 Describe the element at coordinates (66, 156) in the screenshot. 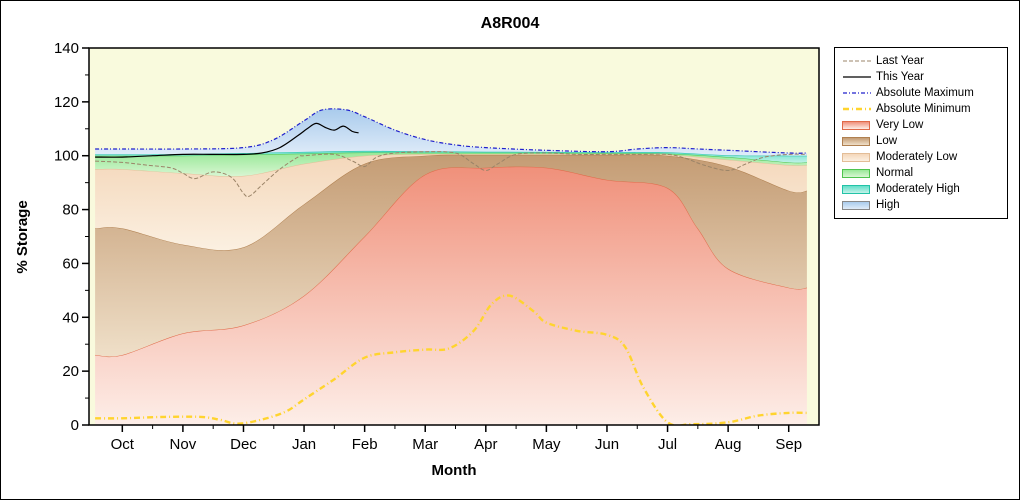

I see `y-tick-label: 100` at that location.